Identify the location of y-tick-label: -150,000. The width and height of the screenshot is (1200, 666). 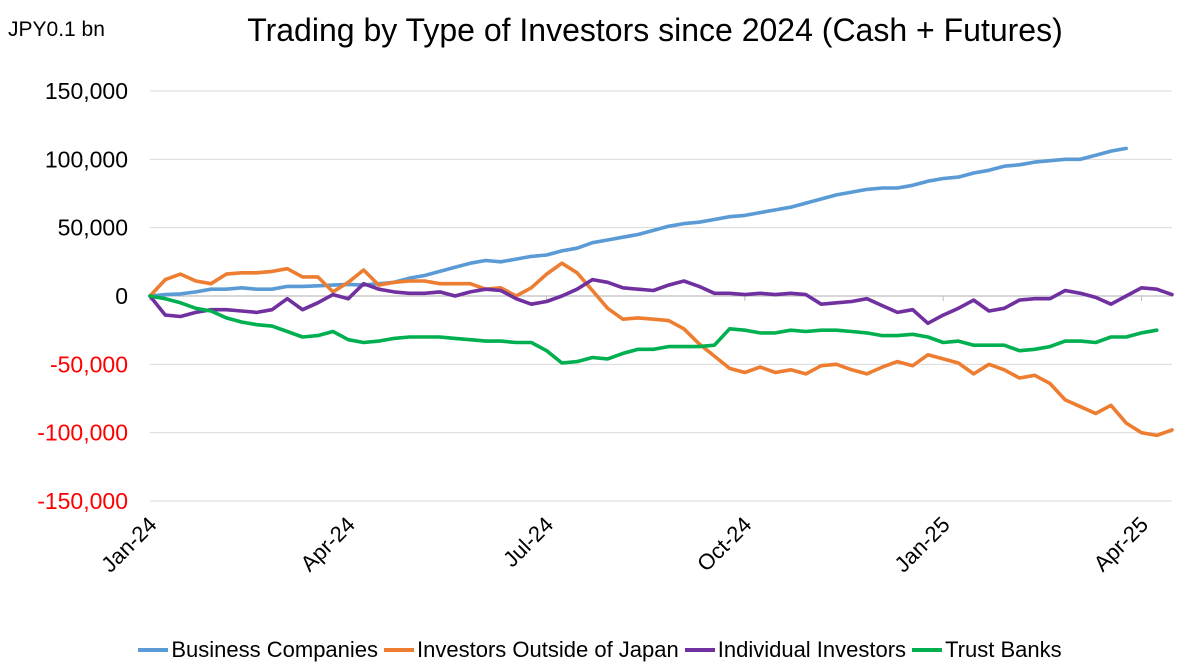
(82, 501).